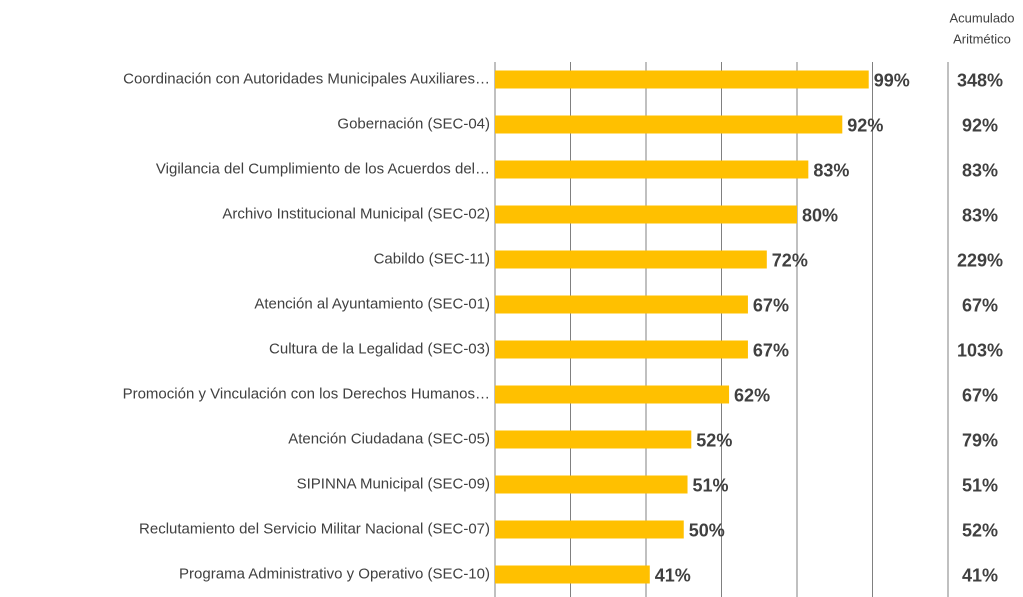 Image resolution: width=1023 pixels, height=597 pixels. I want to click on column-header: Aritmético, so click(982, 38).